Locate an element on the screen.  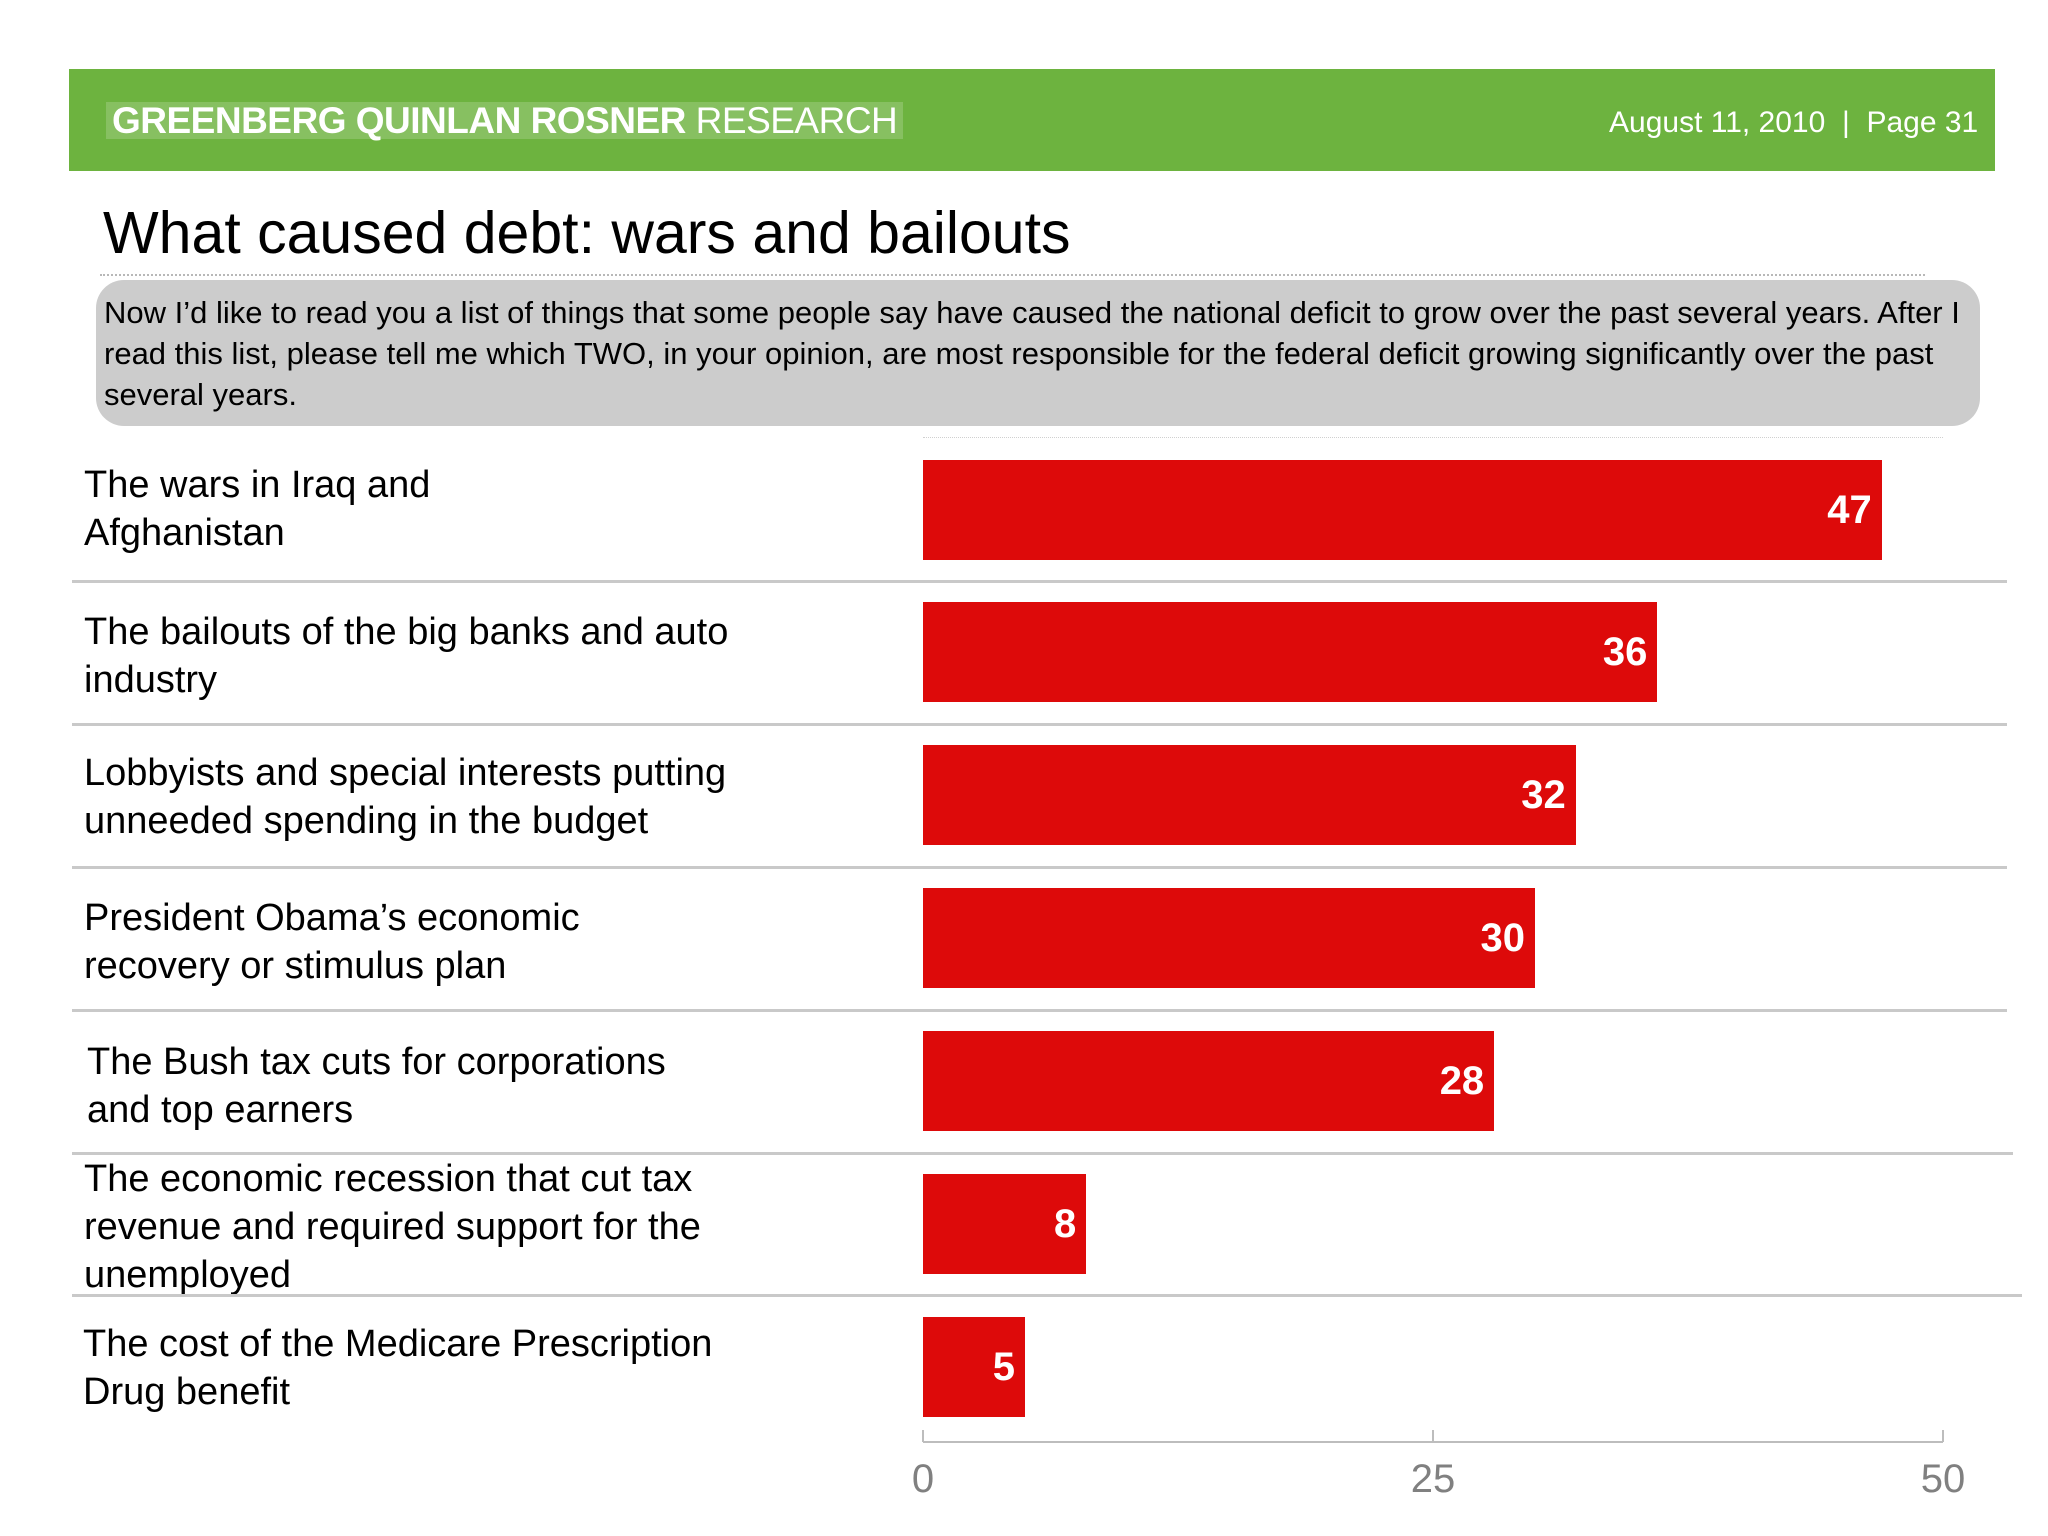
report-date: August 11, 2010 is located at coordinates (1717, 122).